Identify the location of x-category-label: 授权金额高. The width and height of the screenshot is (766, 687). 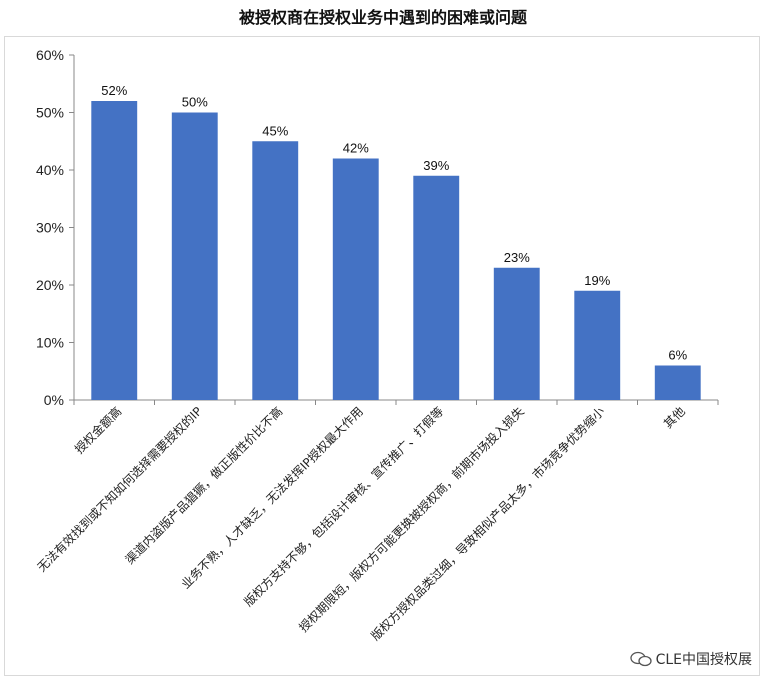
(97, 430).